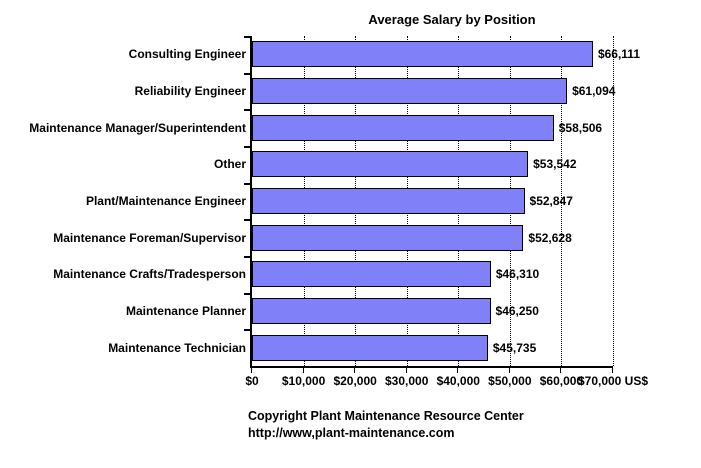 The height and width of the screenshot is (468, 701). I want to click on value-label: $61,094, so click(594, 91).